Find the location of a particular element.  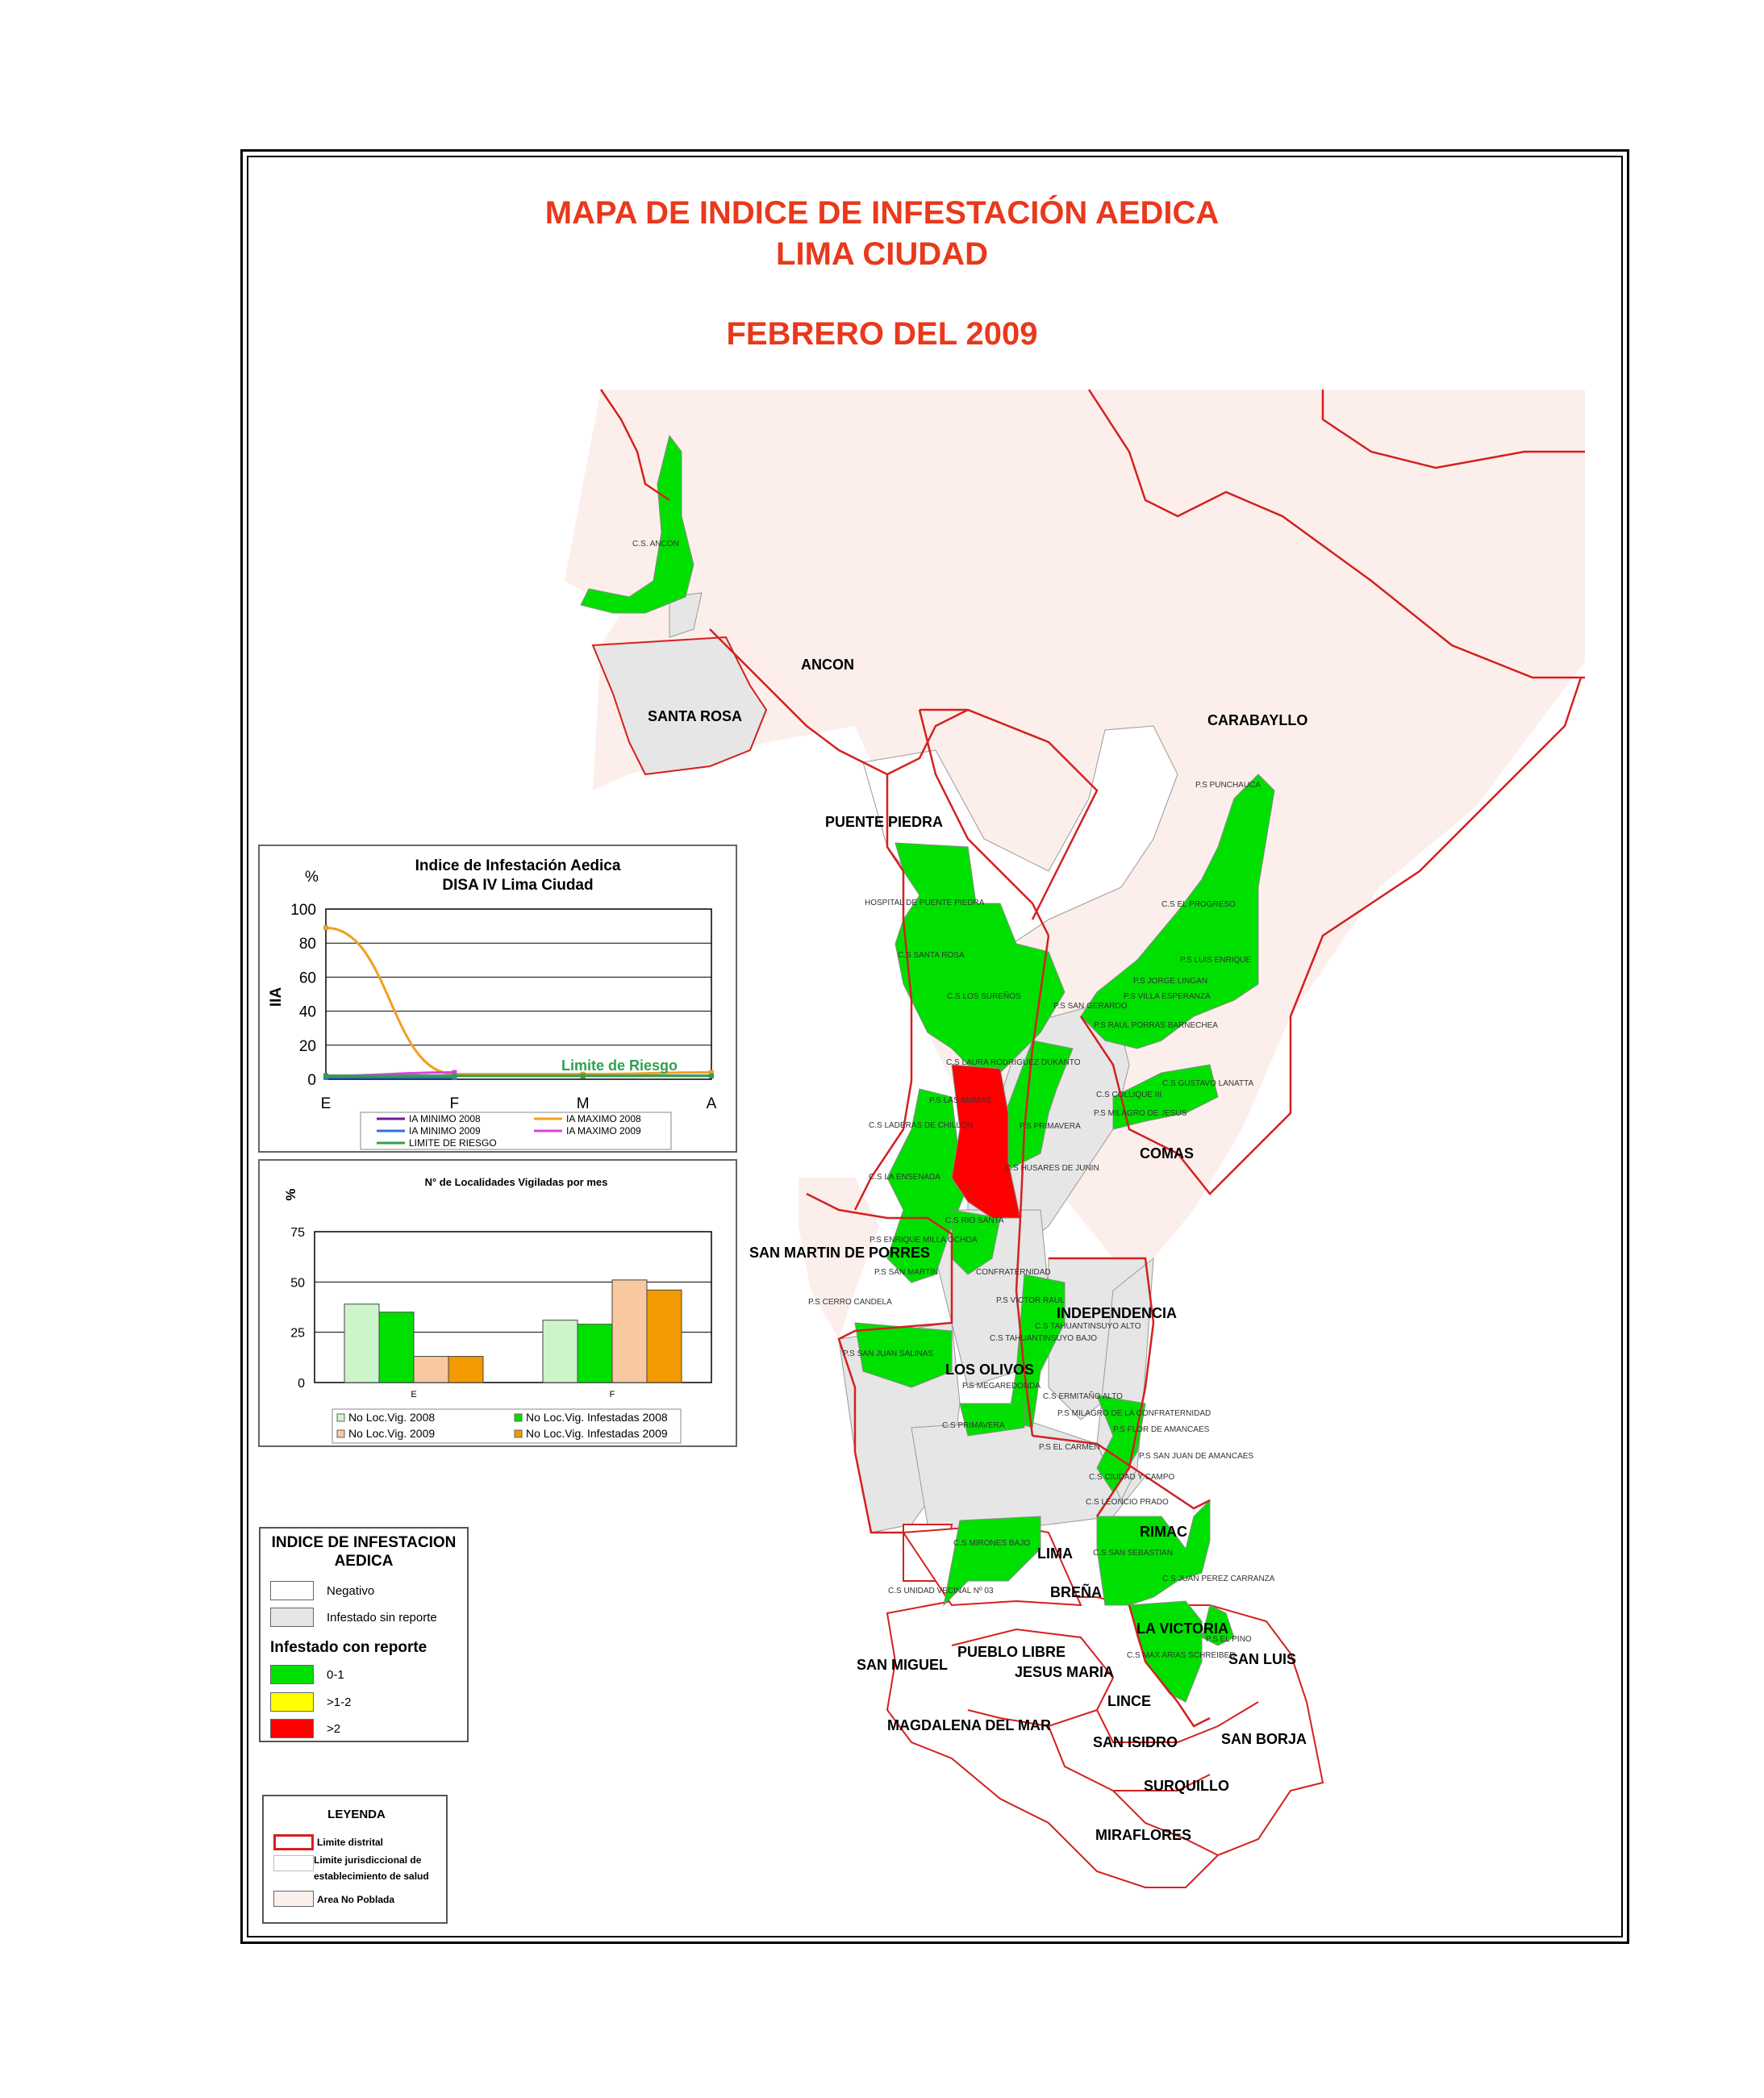

index-legend-title: INDICE DE INFESTACION is located at coordinates (364, 1543).